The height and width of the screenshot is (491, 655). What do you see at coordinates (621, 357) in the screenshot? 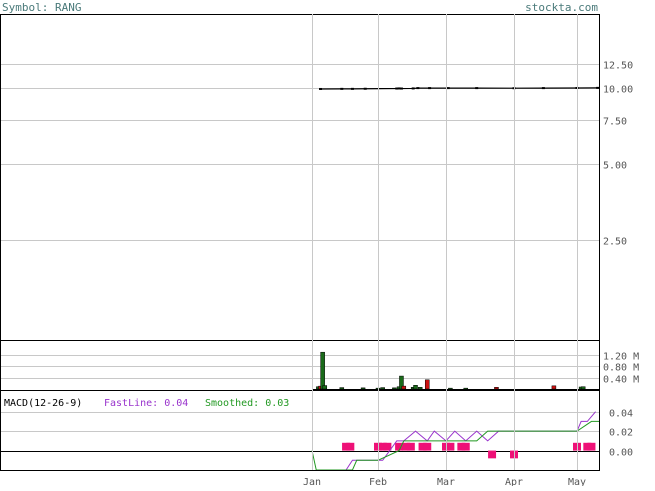
I see `volume-tick-label: 1.20 M` at bounding box center [621, 357].